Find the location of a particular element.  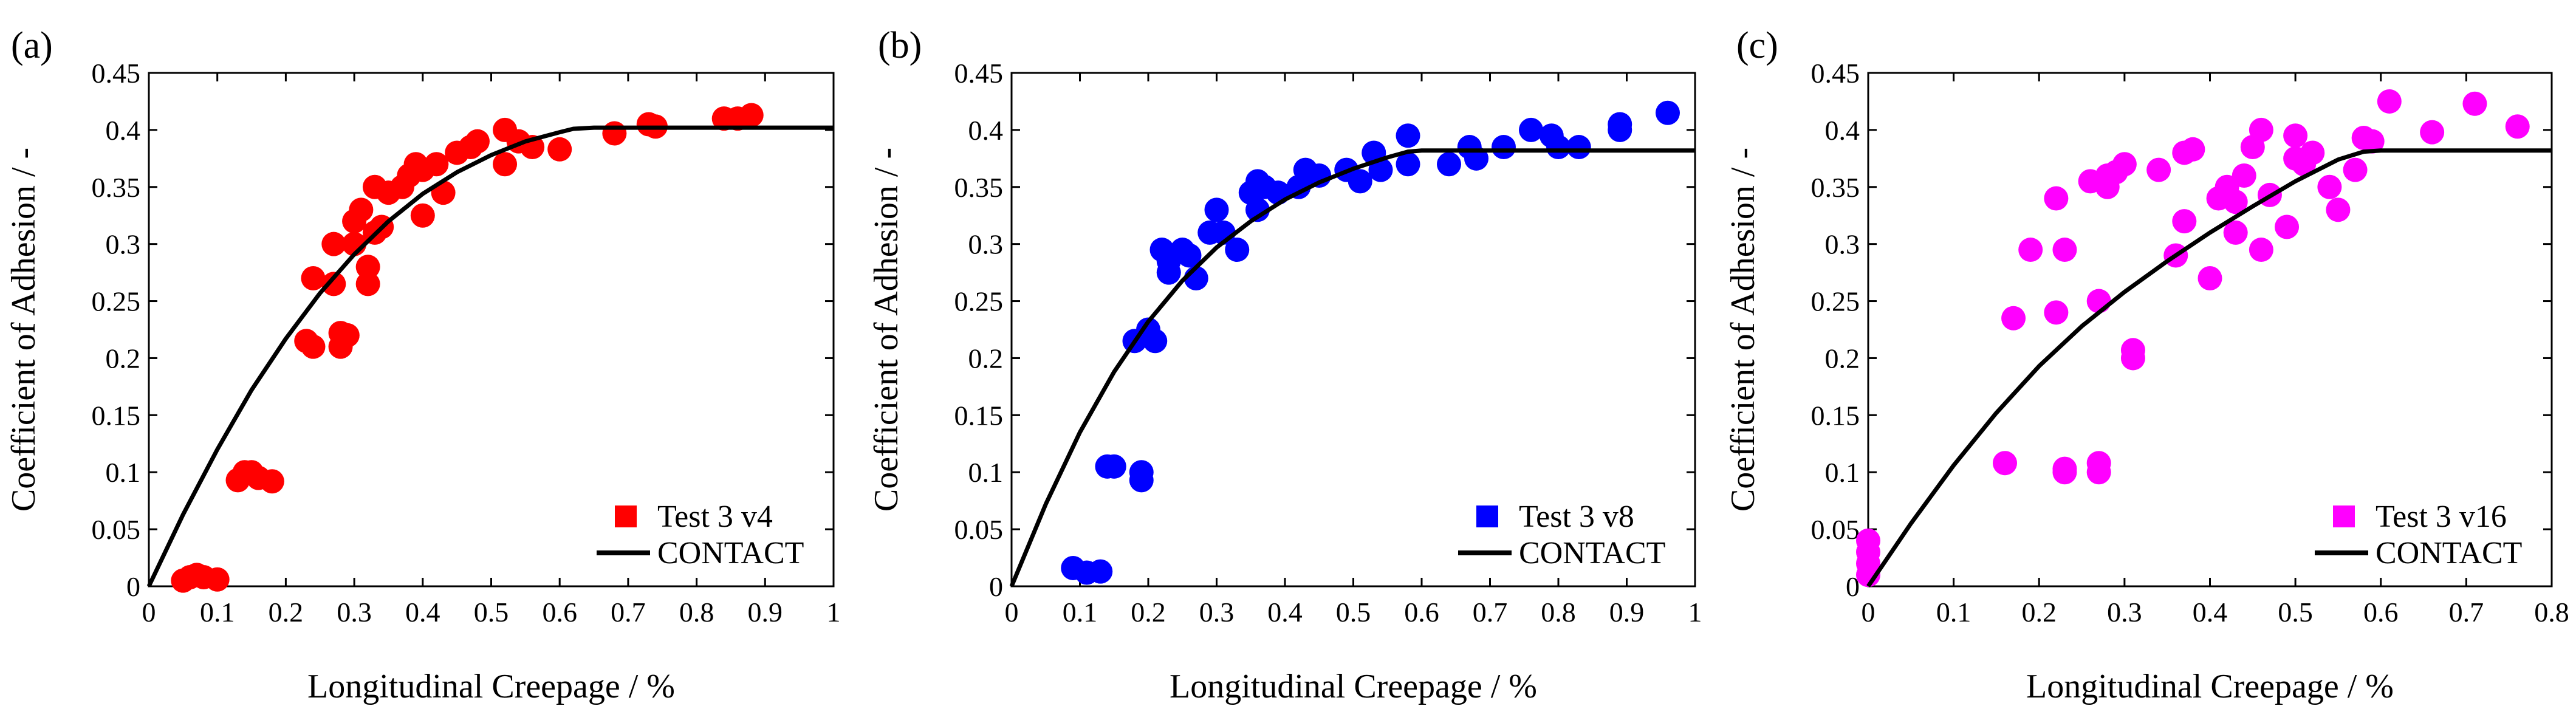

x-tick-label: 0.2 is located at coordinates (286, 612).